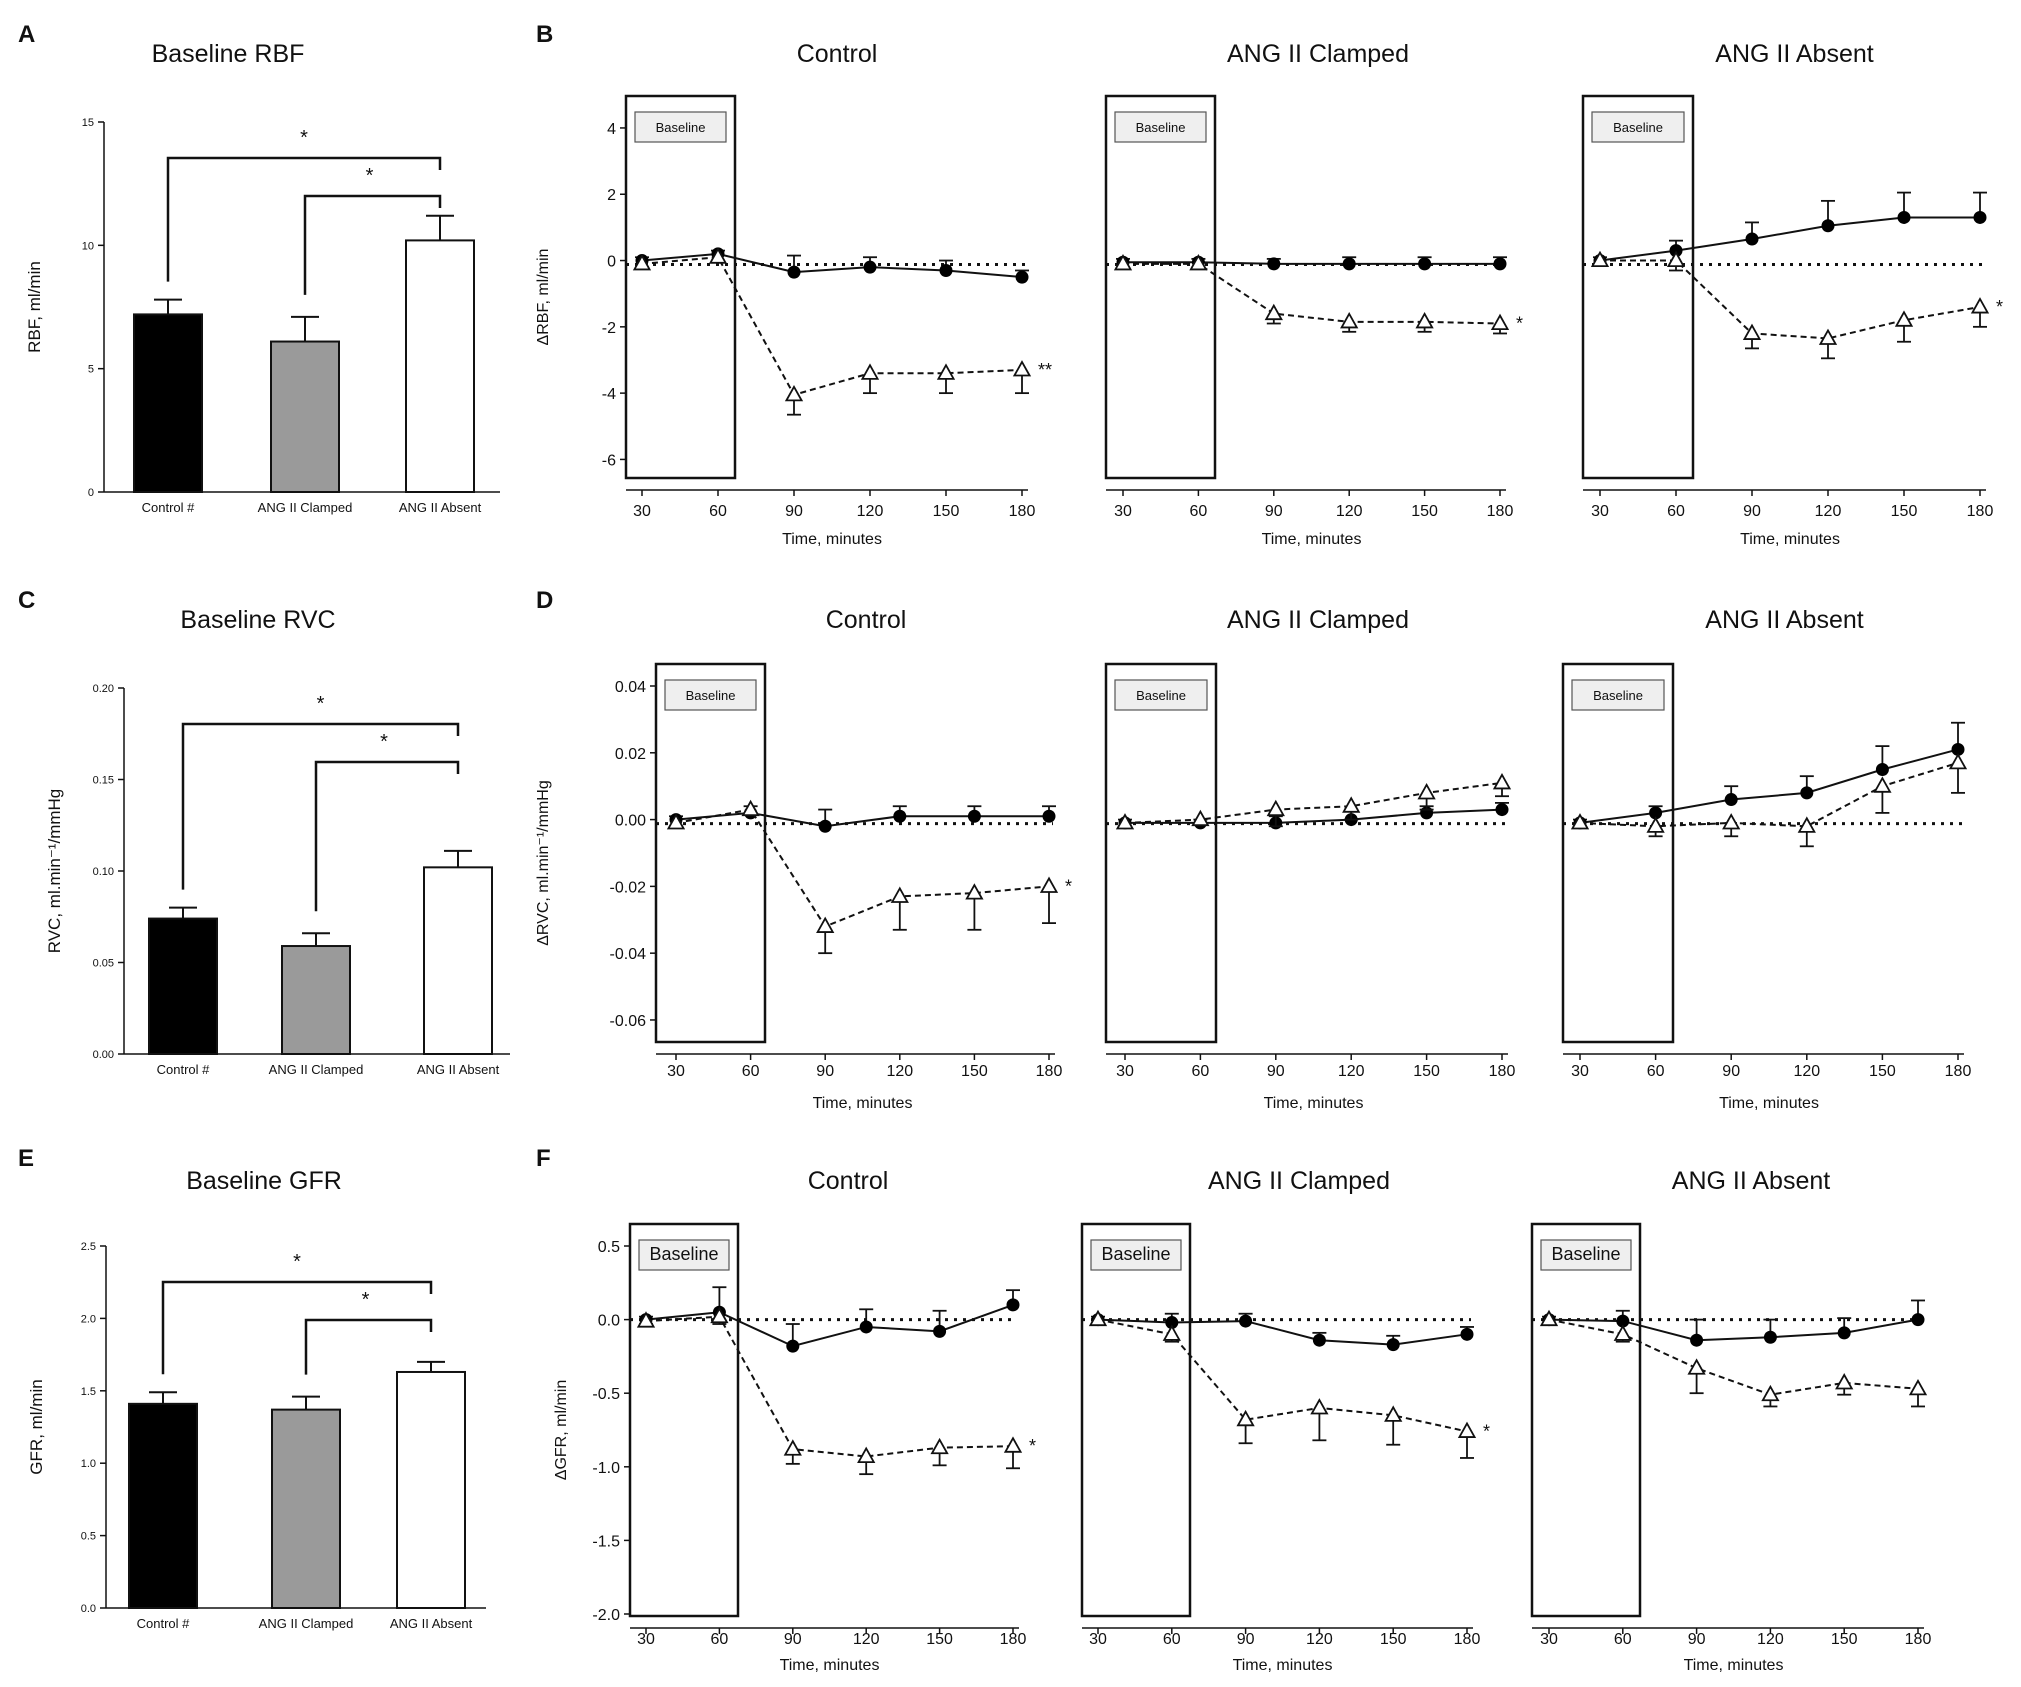  I want to click on y-axis-label: GFR, ml/min, so click(36, 1426).